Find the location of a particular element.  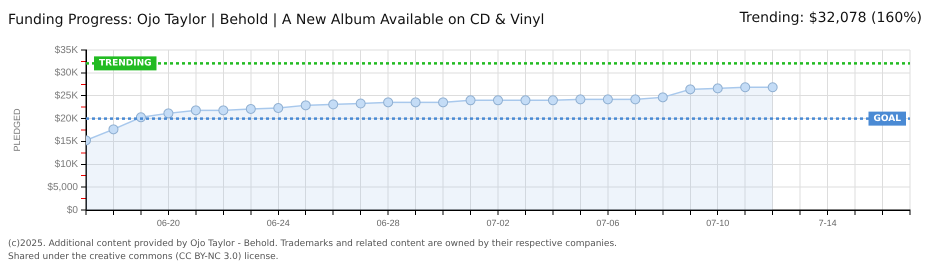

x-tick-label: 06-24 is located at coordinates (278, 223).